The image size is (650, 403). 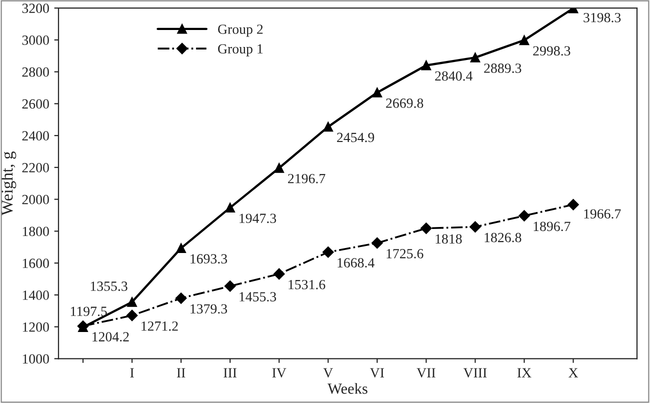 What do you see at coordinates (230, 373) in the screenshot?
I see `x-tick-label: III` at bounding box center [230, 373].